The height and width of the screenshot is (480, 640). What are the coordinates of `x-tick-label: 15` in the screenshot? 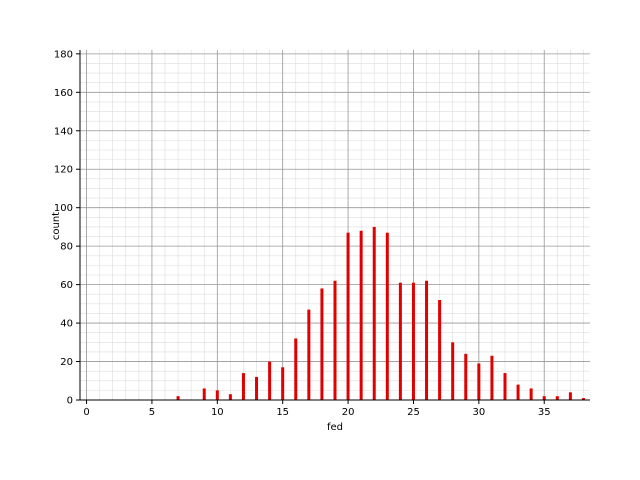 It's located at (282, 412).